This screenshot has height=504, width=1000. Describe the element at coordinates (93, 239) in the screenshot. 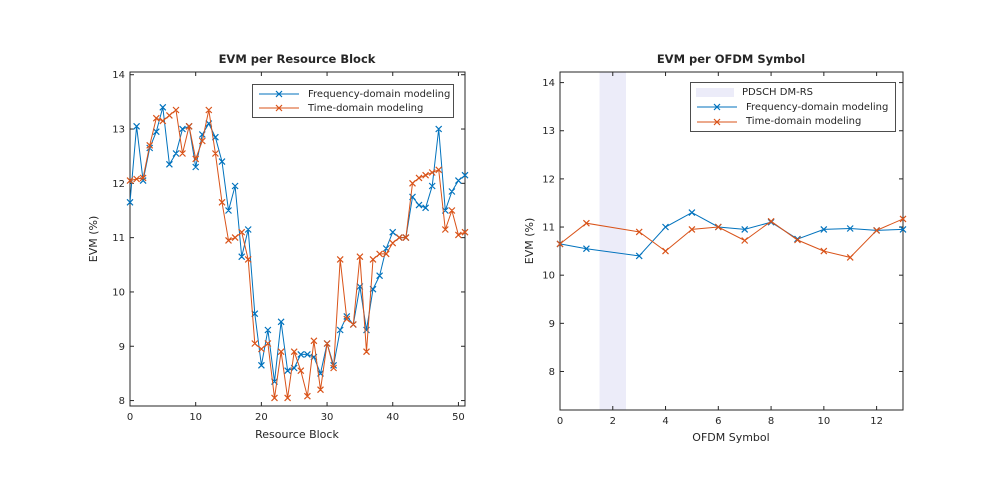

I see `left-plot-ylabel: EVM (%)` at that location.